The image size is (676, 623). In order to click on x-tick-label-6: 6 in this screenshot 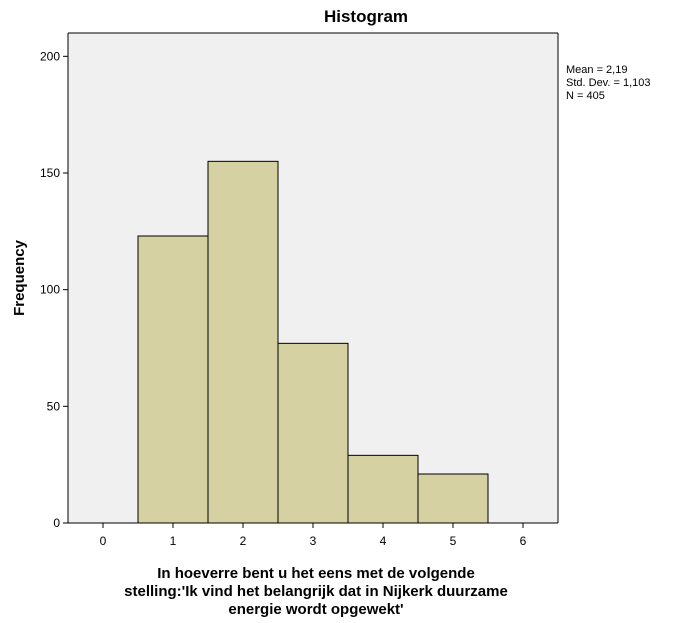, I will do `click(523, 541)`.